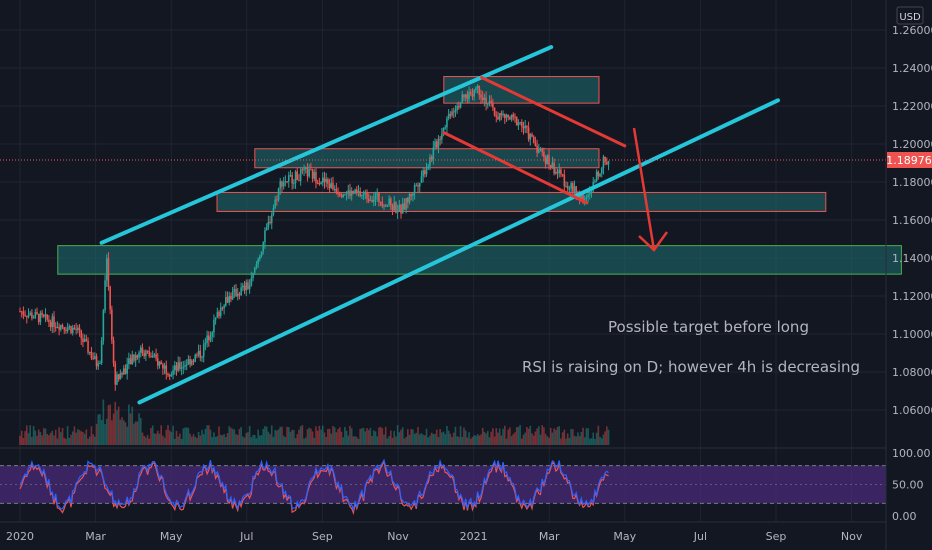 Image resolution: width=932 pixels, height=550 pixels. What do you see at coordinates (912, 334) in the screenshot?
I see `y-tick-label: 1.10000` at bounding box center [912, 334].